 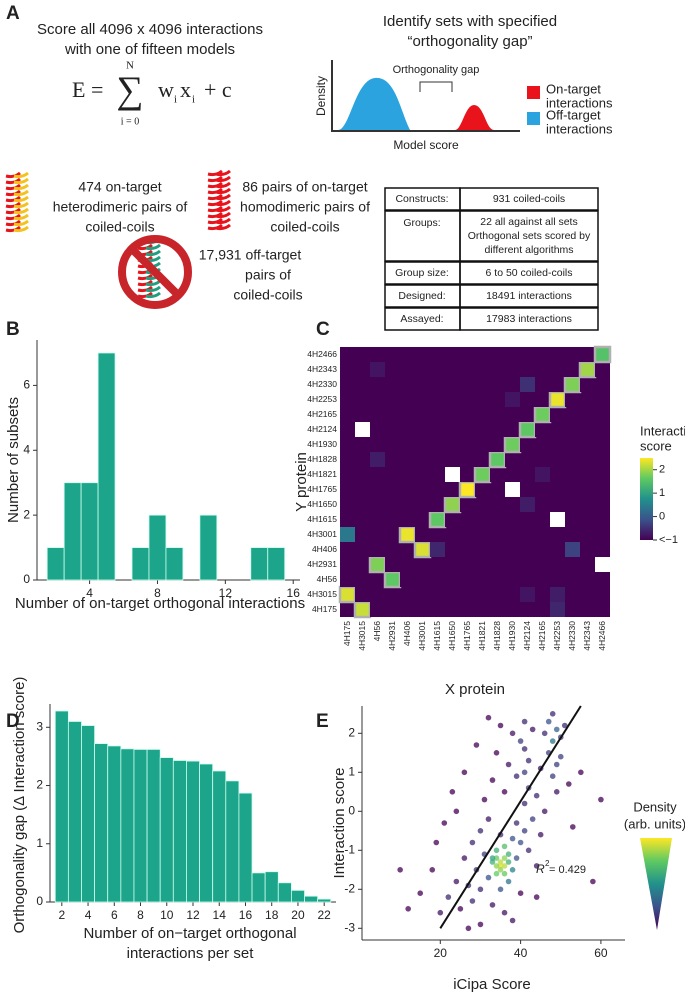 What do you see at coordinates (662, 430) in the screenshot?
I see `colorbar-title: Interaction` at bounding box center [662, 430].